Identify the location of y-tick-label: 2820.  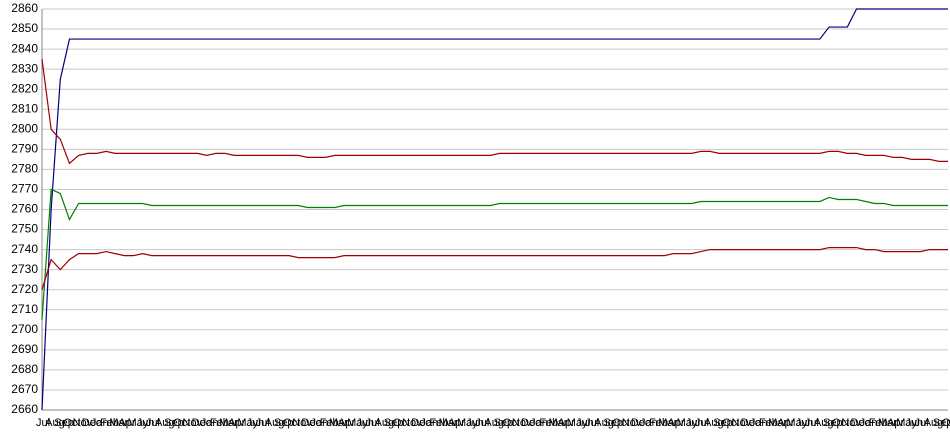
(24, 88).